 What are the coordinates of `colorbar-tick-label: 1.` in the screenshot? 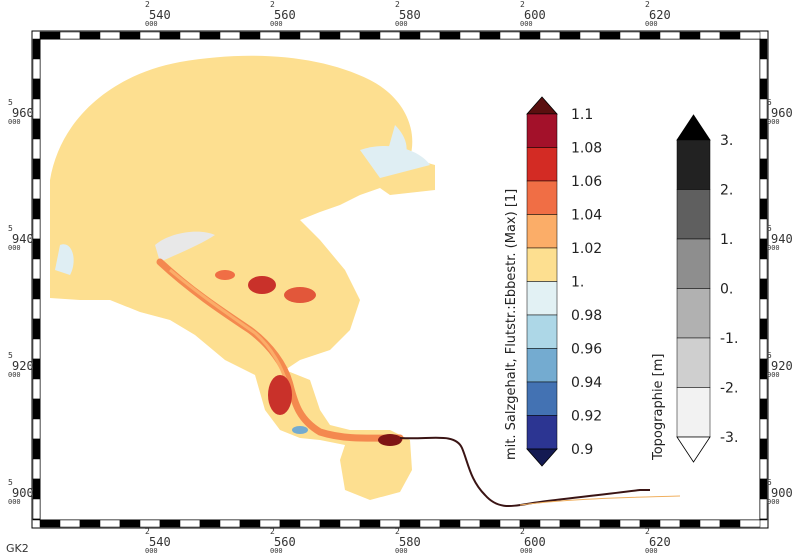 It's located at (726, 240).